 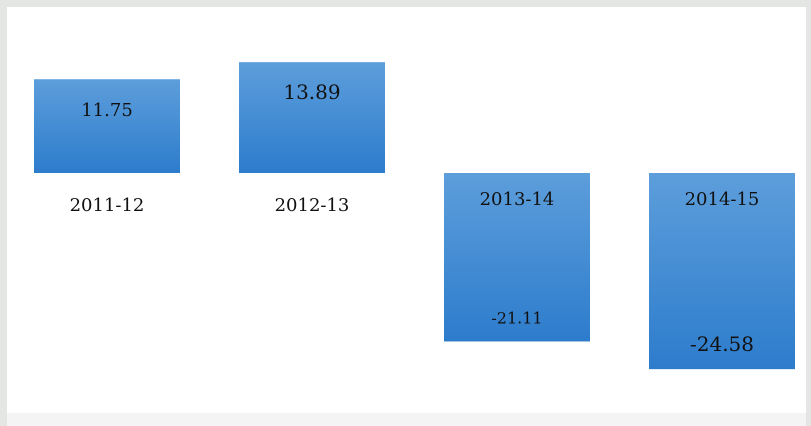 What do you see at coordinates (722, 199) in the screenshot?
I see `category-label-2014-15: 2014-15` at bounding box center [722, 199].